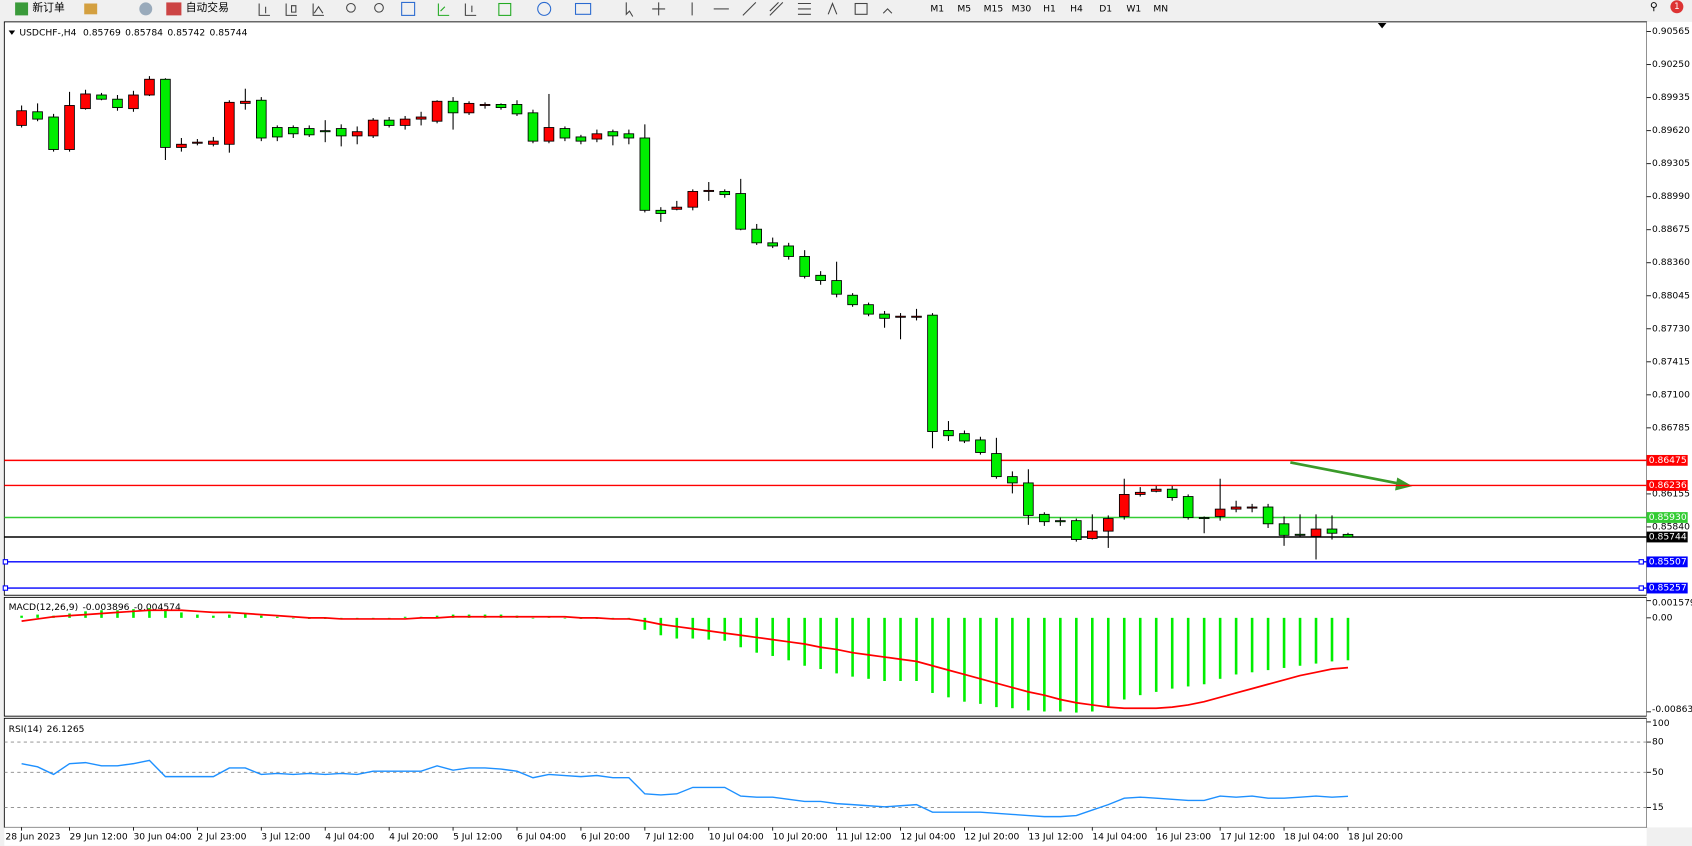 The width and height of the screenshot is (1692, 846). I want to click on timeframe-button: MN, so click(1160, 8).